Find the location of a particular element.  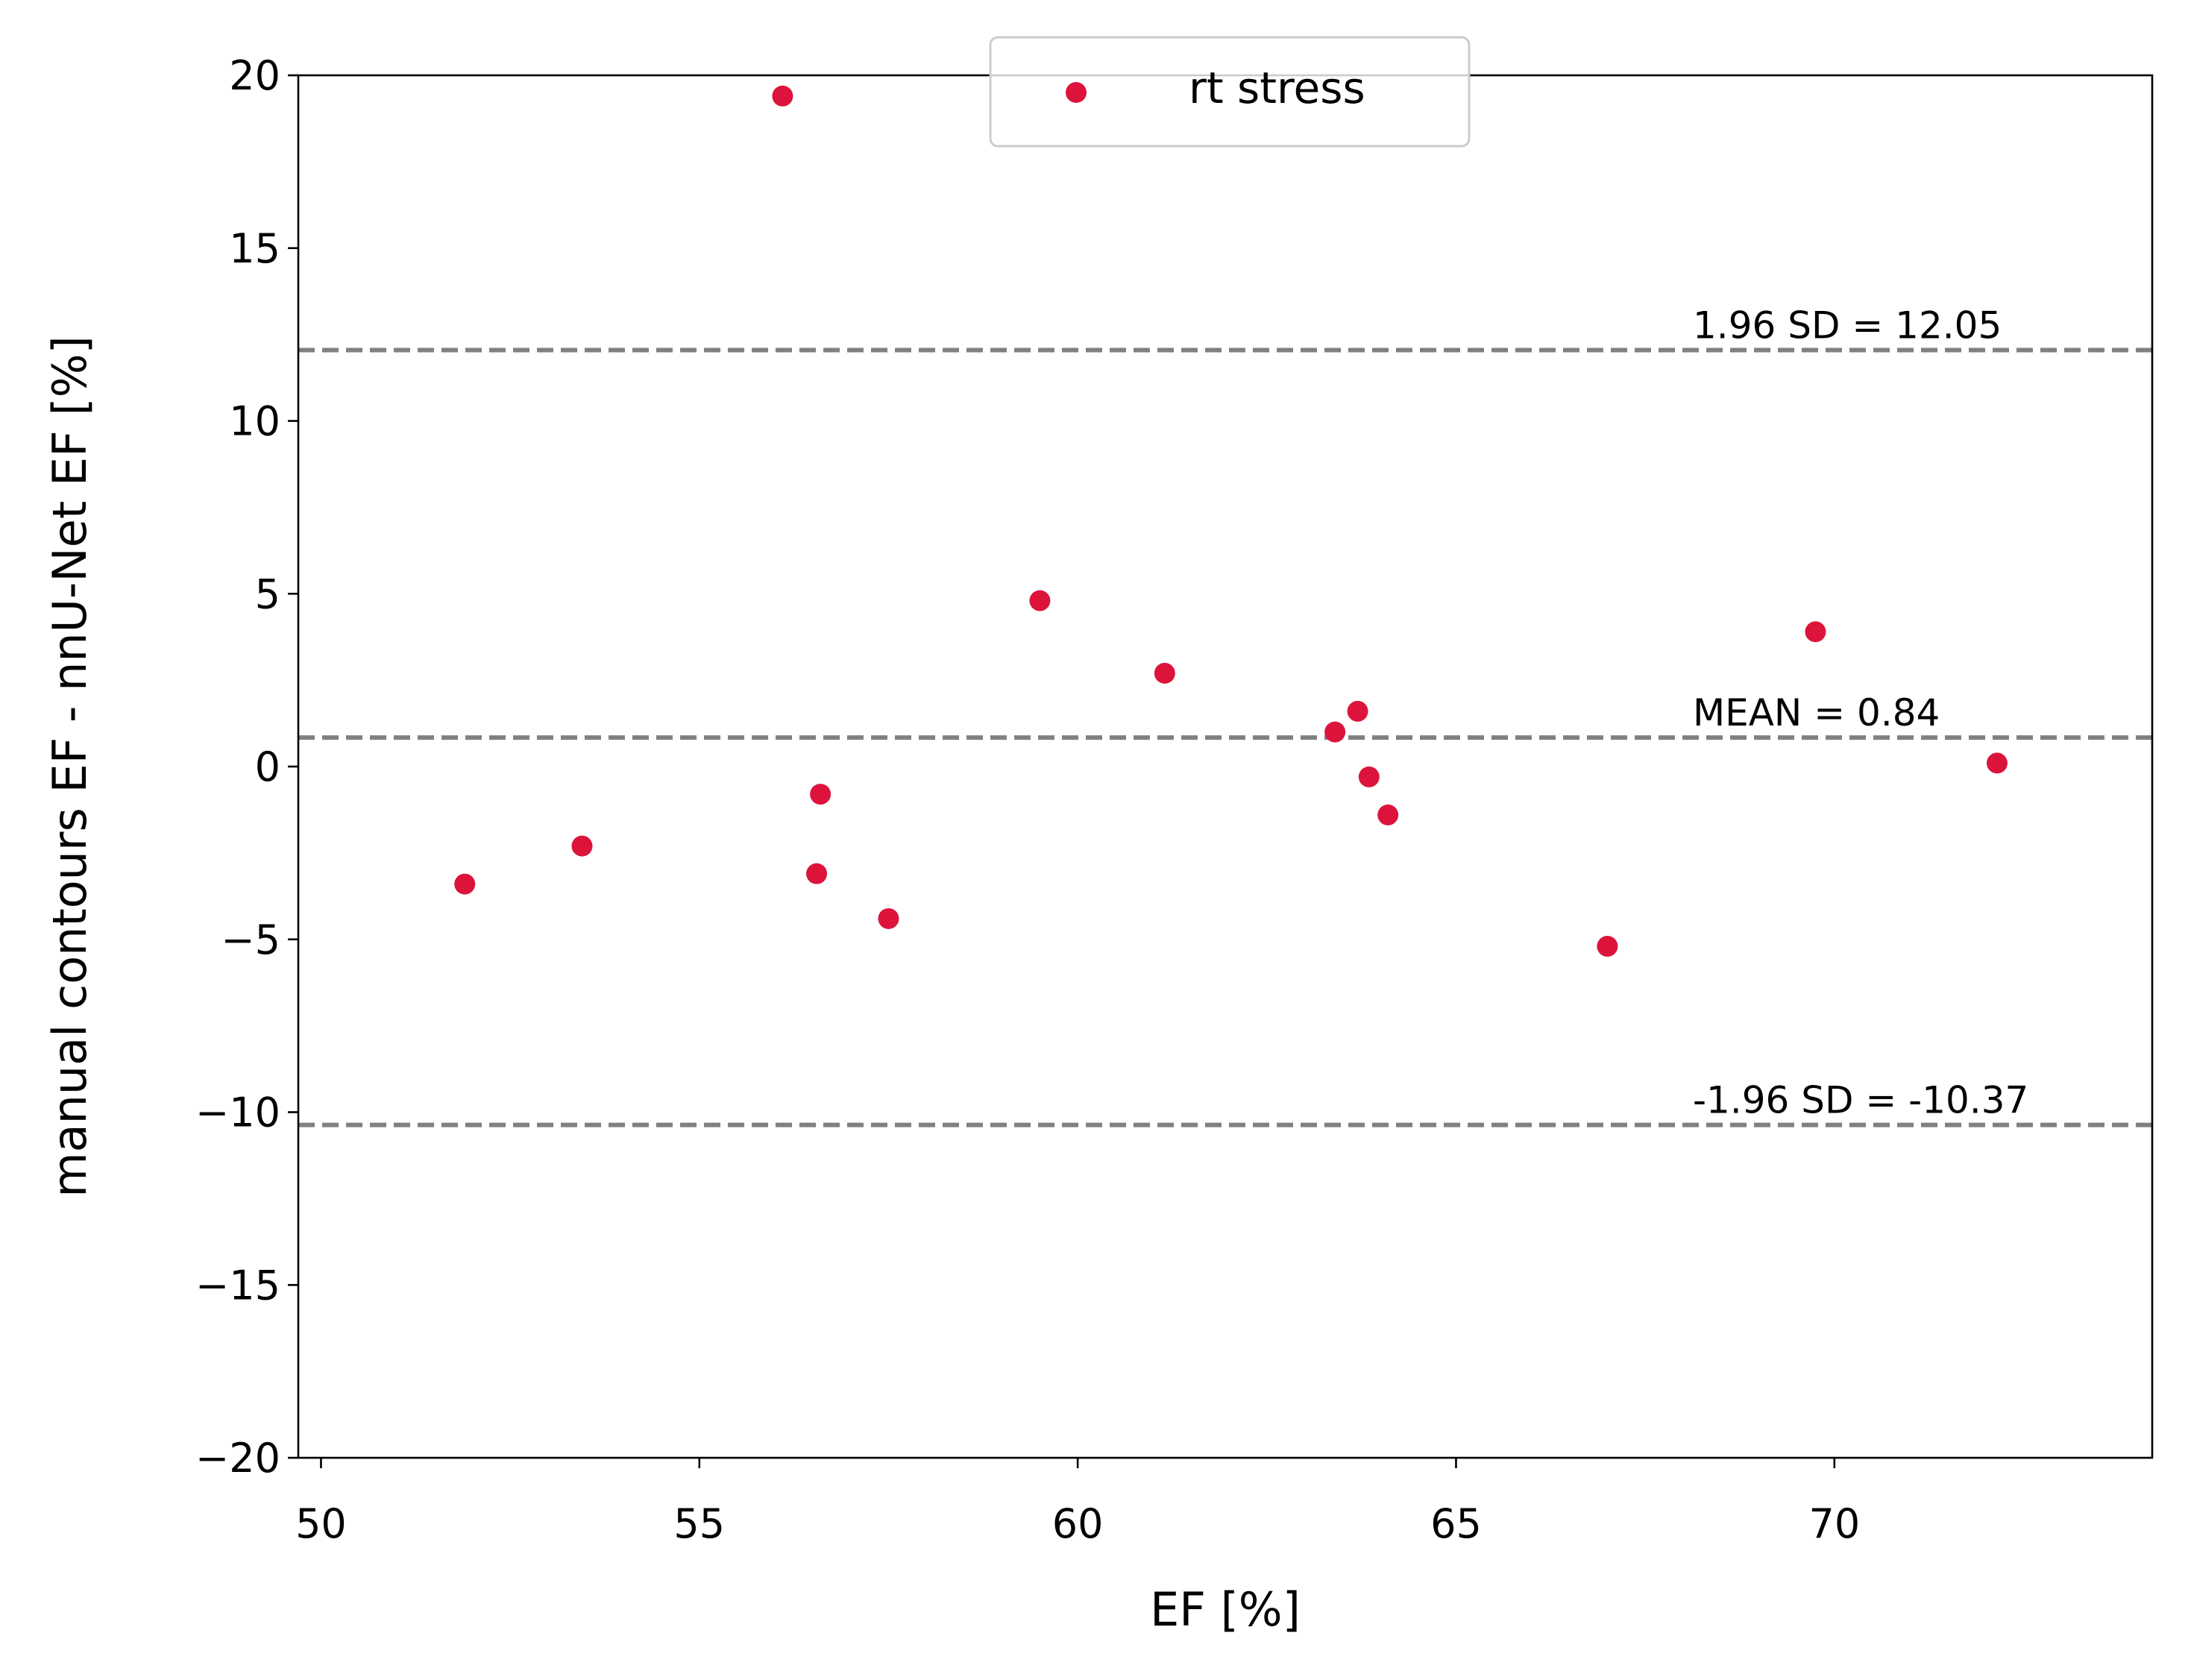

legend-frame is located at coordinates (1230, 92).